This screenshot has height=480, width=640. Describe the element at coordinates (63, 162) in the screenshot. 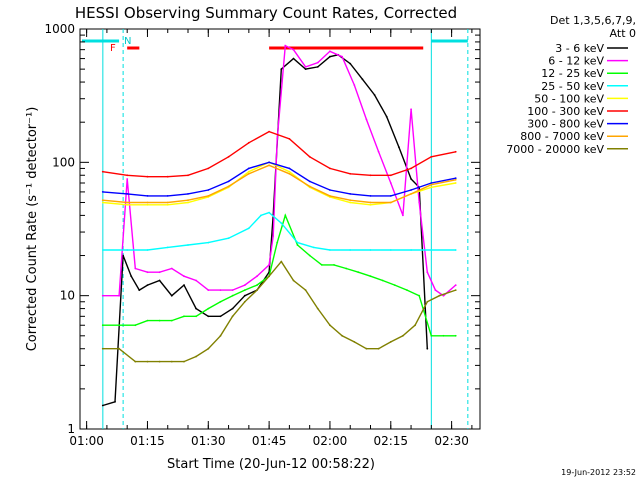

I see `y-tick-label: 100` at that location.